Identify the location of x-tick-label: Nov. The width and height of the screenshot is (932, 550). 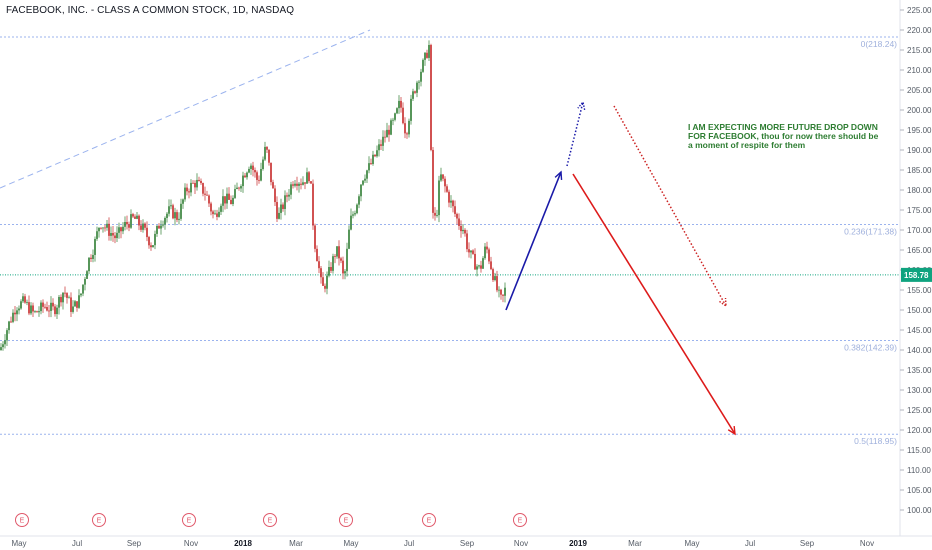
(867, 543).